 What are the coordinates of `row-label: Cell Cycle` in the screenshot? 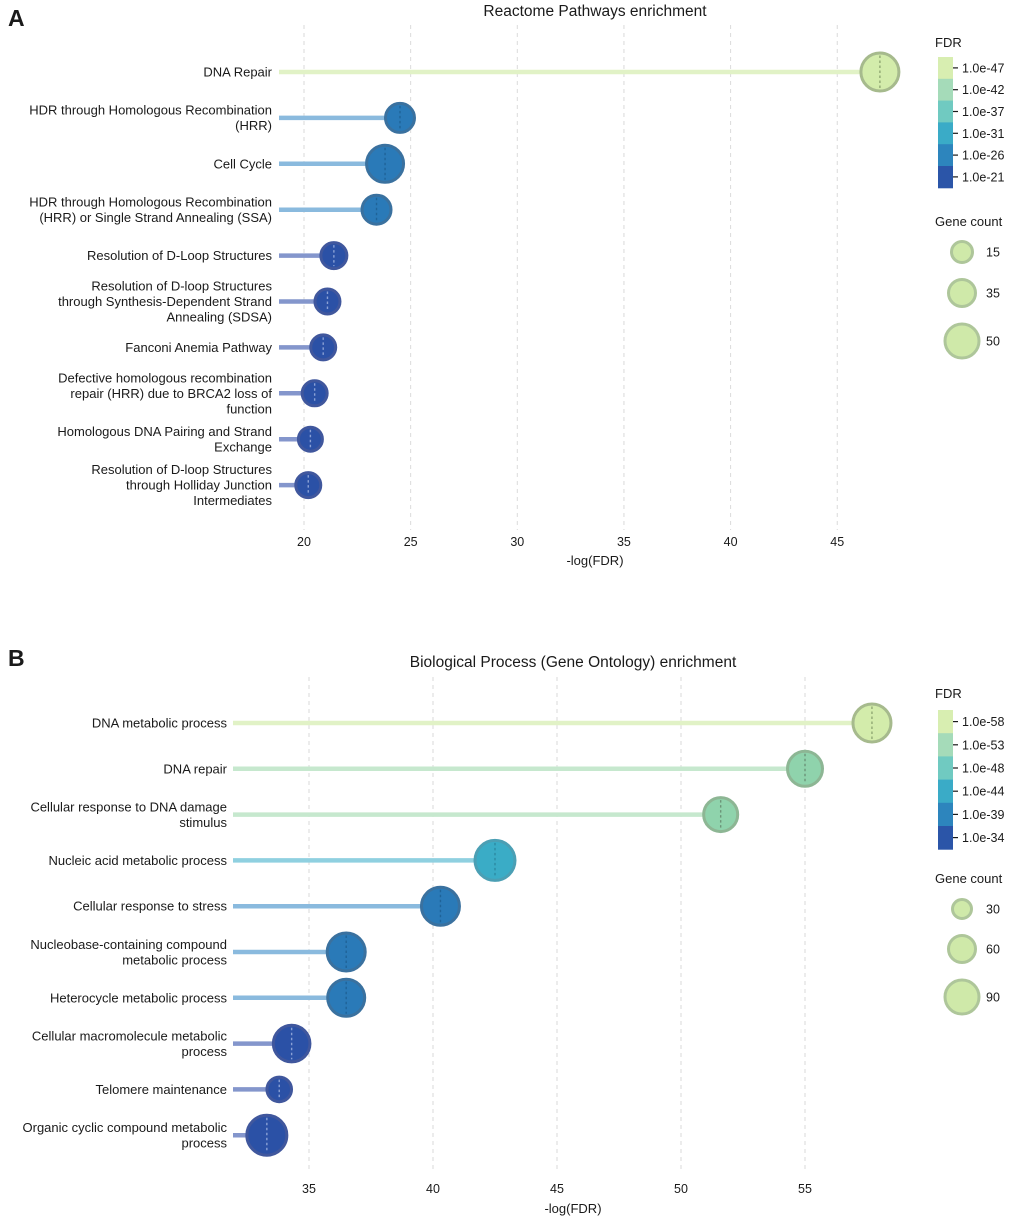 It's located at (242, 163).